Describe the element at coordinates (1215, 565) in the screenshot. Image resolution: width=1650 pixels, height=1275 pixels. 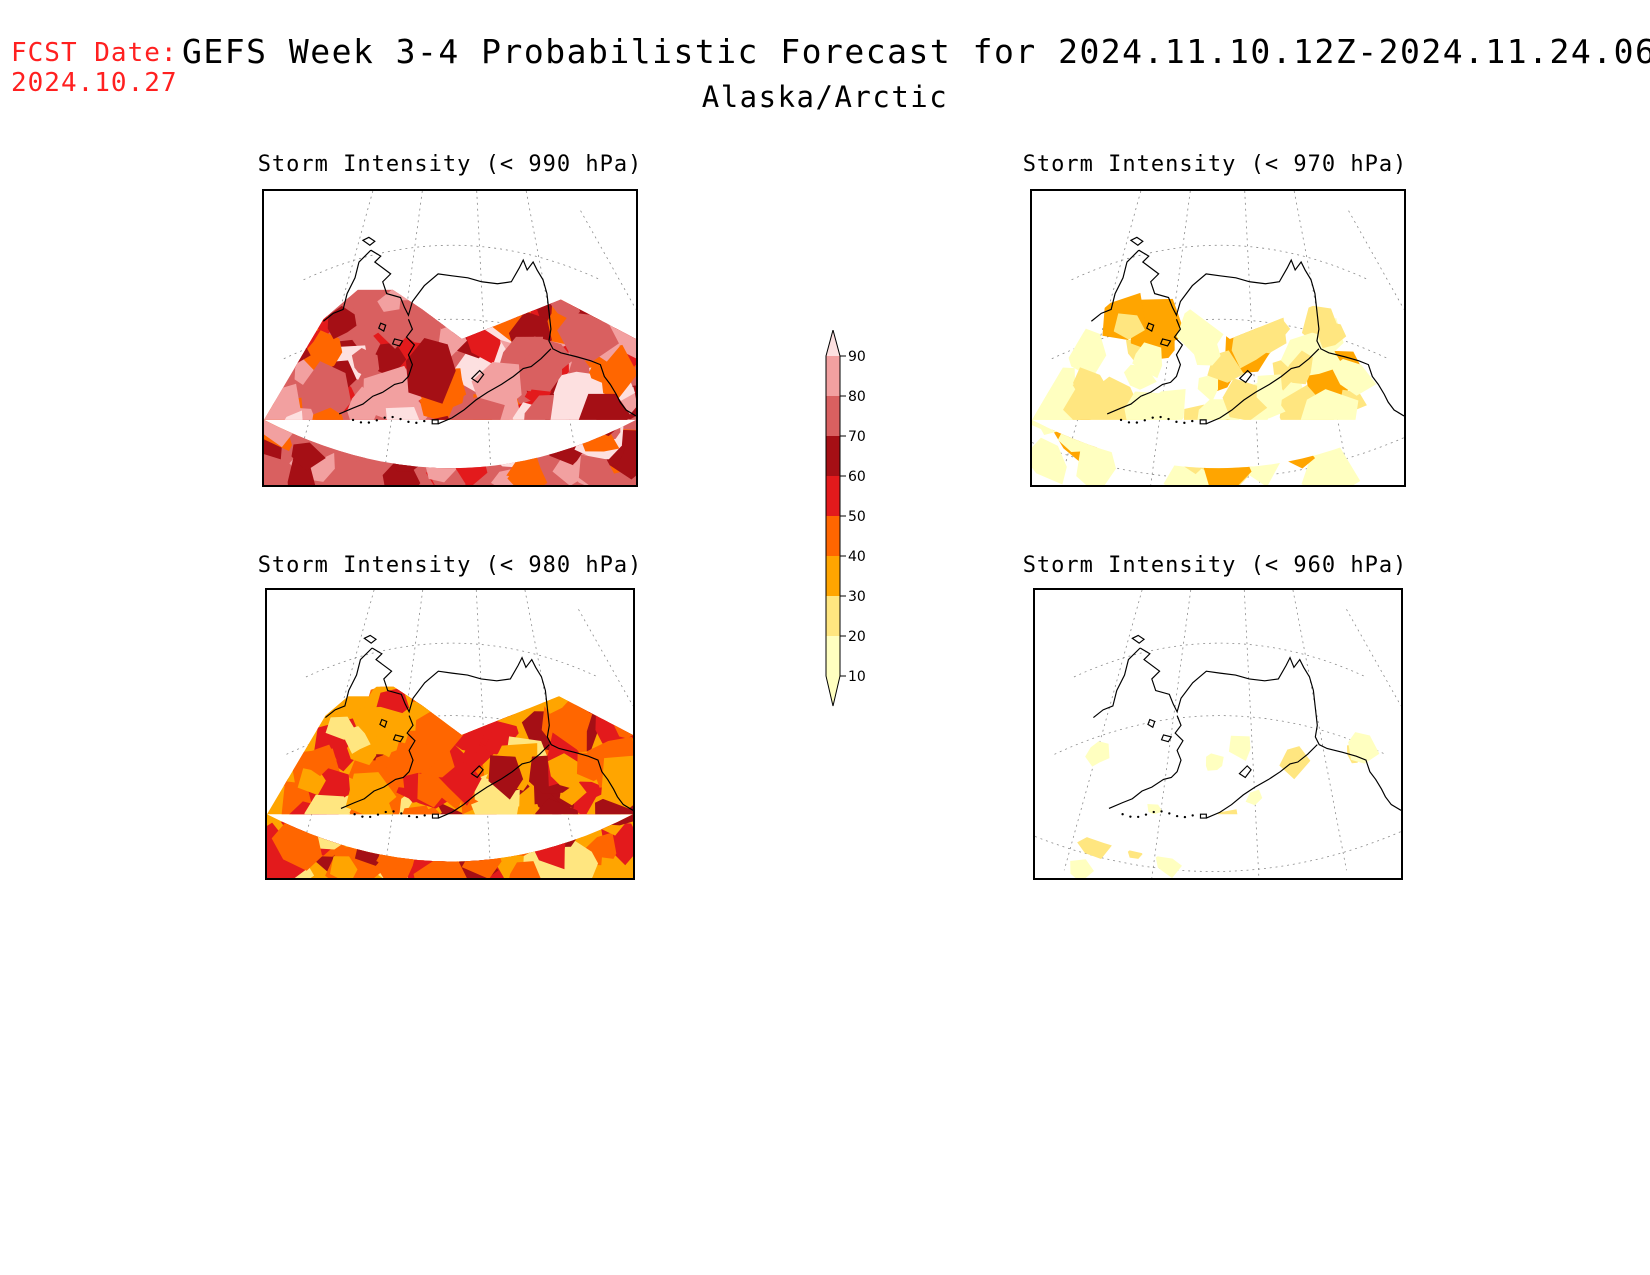
I see `panel-title-960: Storm Intensity (< 960 hPa)` at that location.